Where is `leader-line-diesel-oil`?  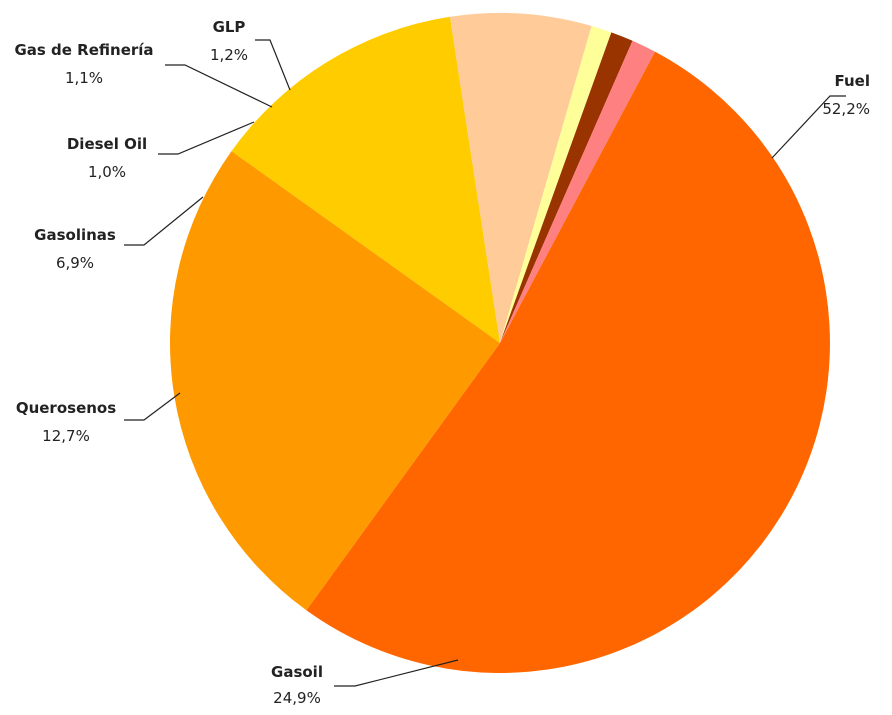
leader-line-diesel-oil is located at coordinates (206, 138).